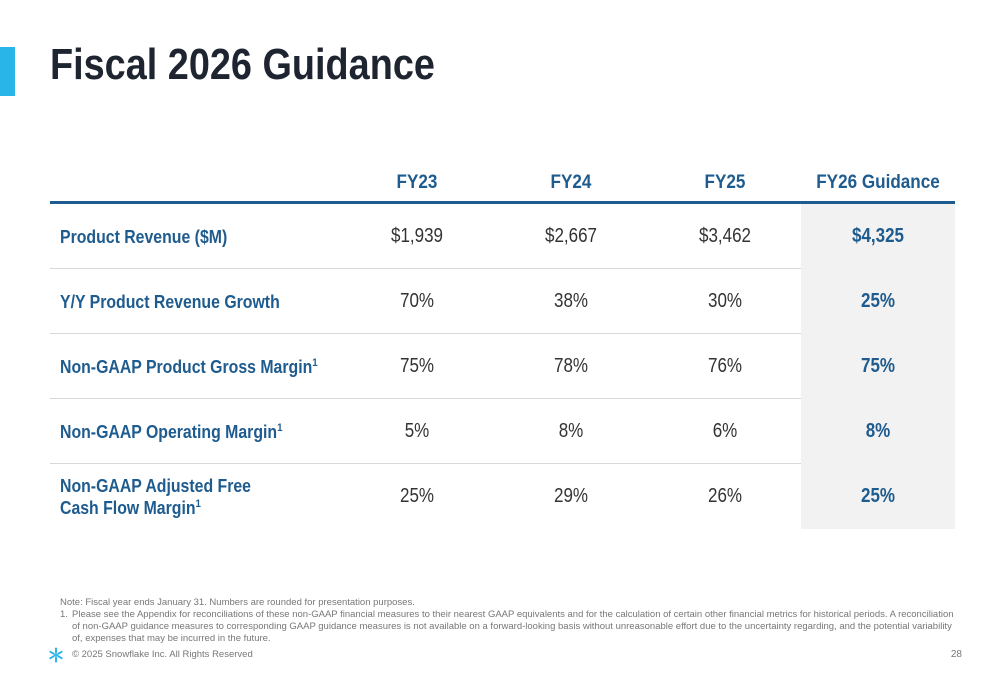 The height and width of the screenshot is (685, 1000). What do you see at coordinates (189, 366) in the screenshot?
I see `row-label: Non-GAAP Product Gross Margin1` at bounding box center [189, 366].